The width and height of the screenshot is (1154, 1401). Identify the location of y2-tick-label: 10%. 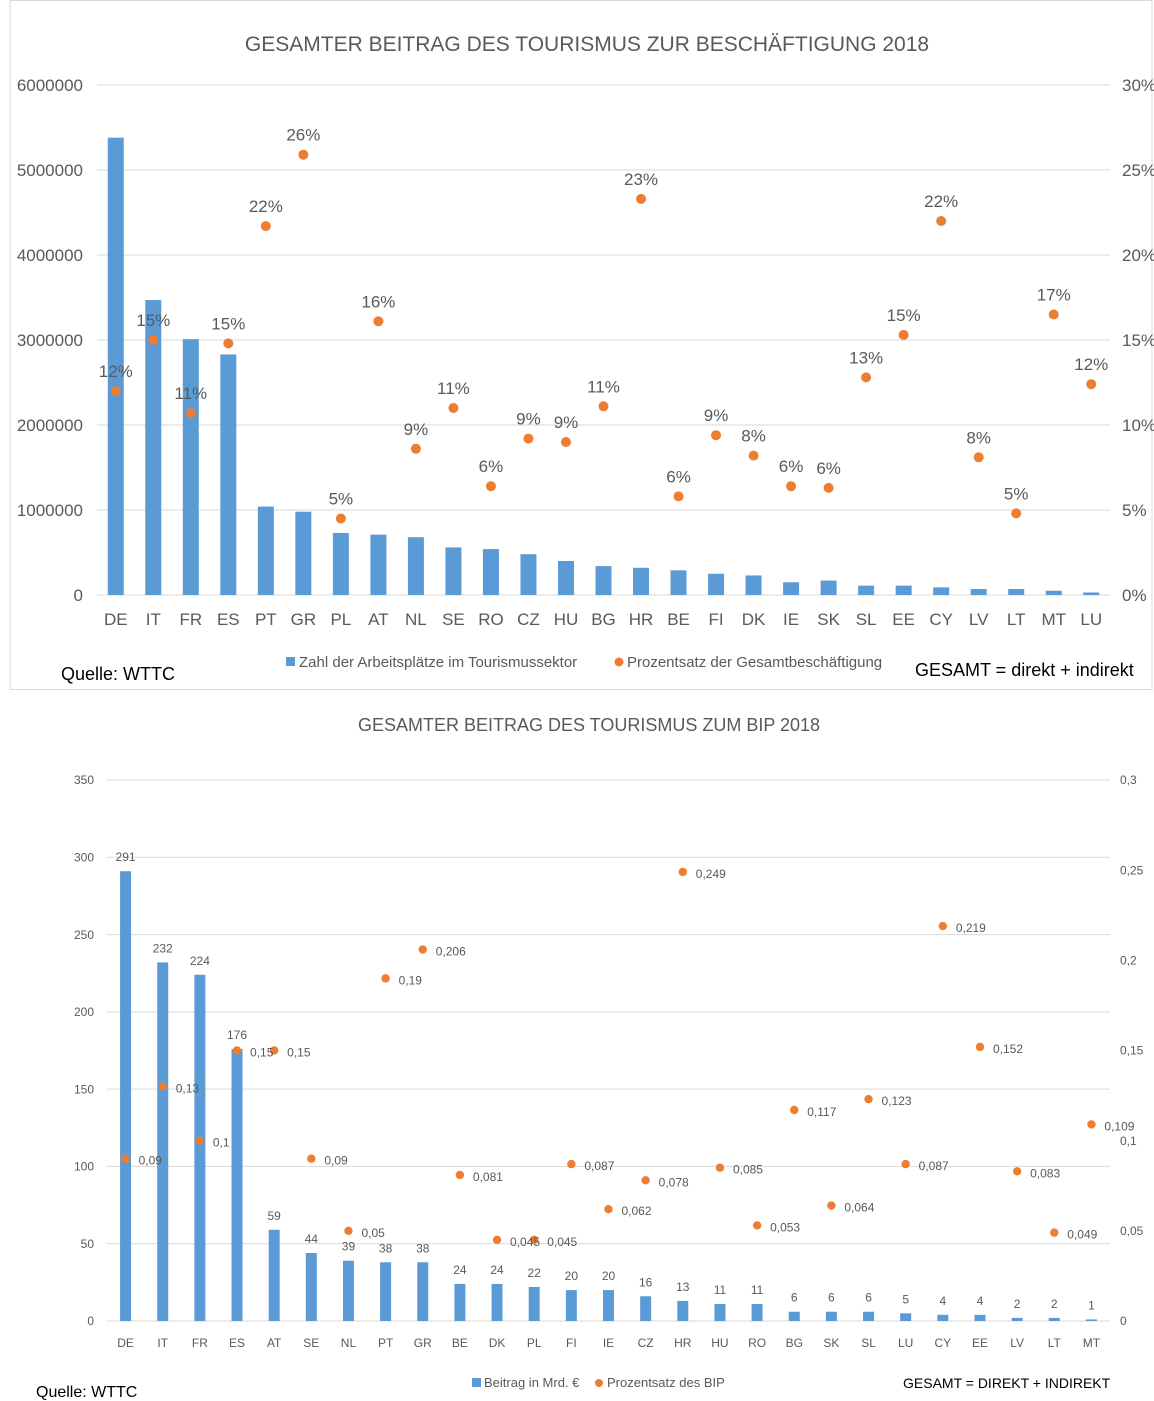
(1138, 425).